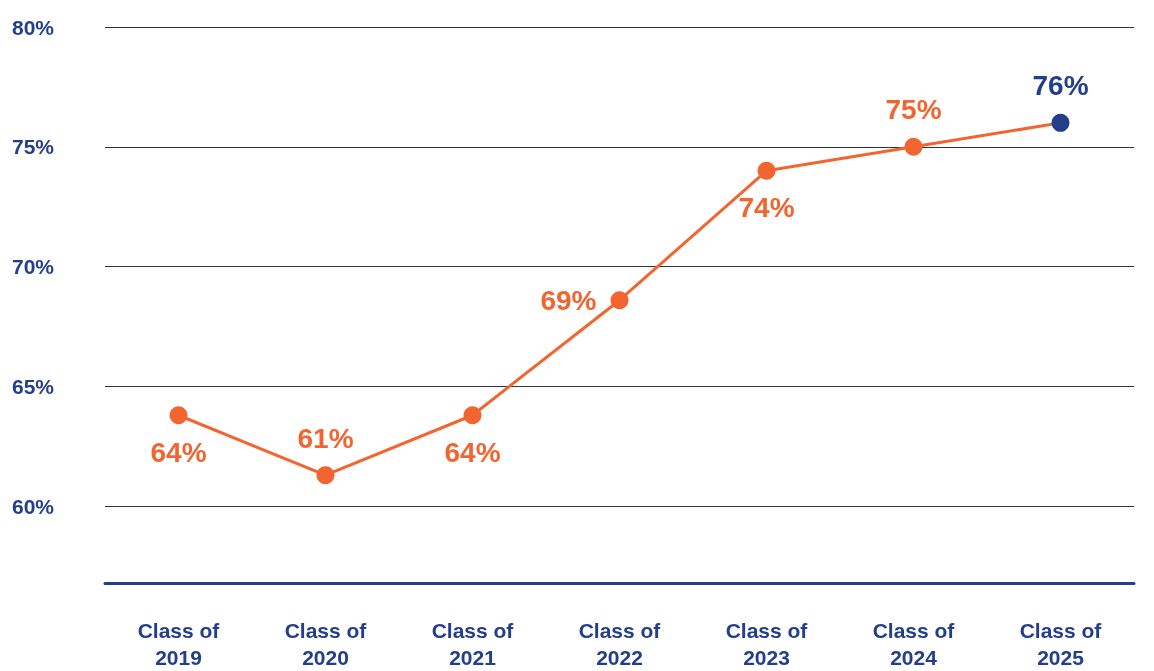  Describe the element at coordinates (568, 300) in the screenshot. I see `data-label: 69%` at that location.